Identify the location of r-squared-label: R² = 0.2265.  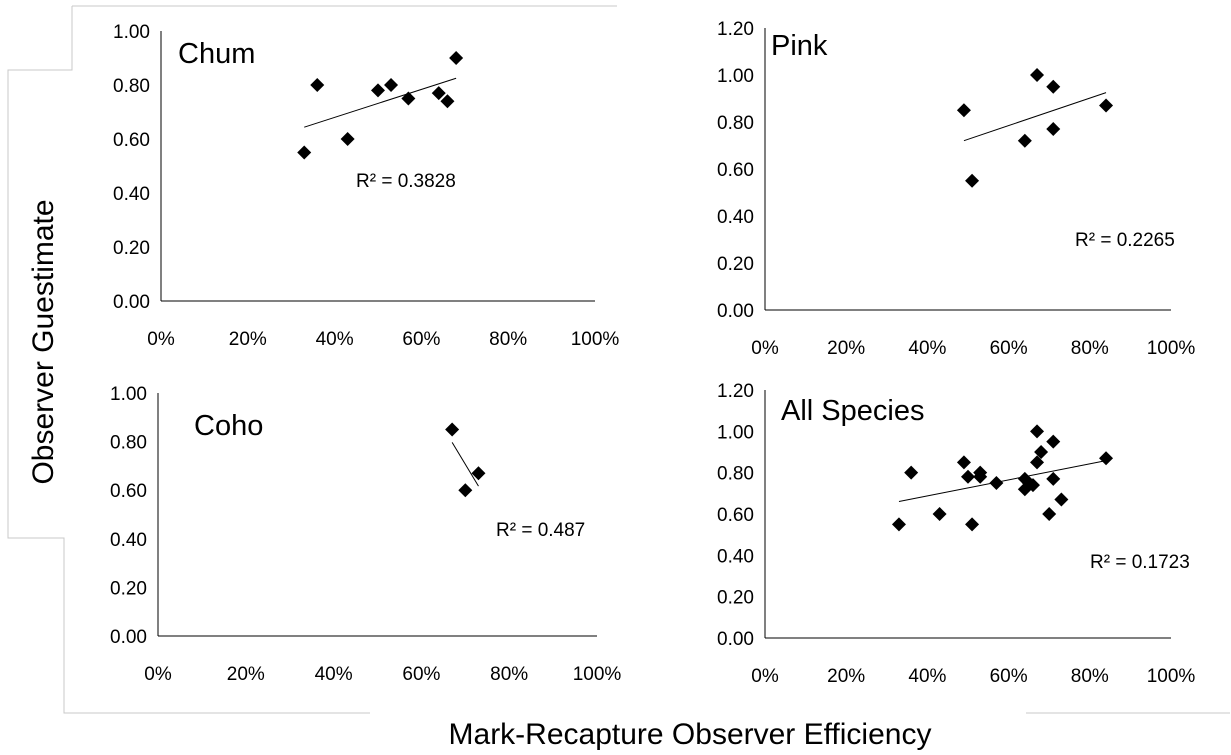
(1125, 240).